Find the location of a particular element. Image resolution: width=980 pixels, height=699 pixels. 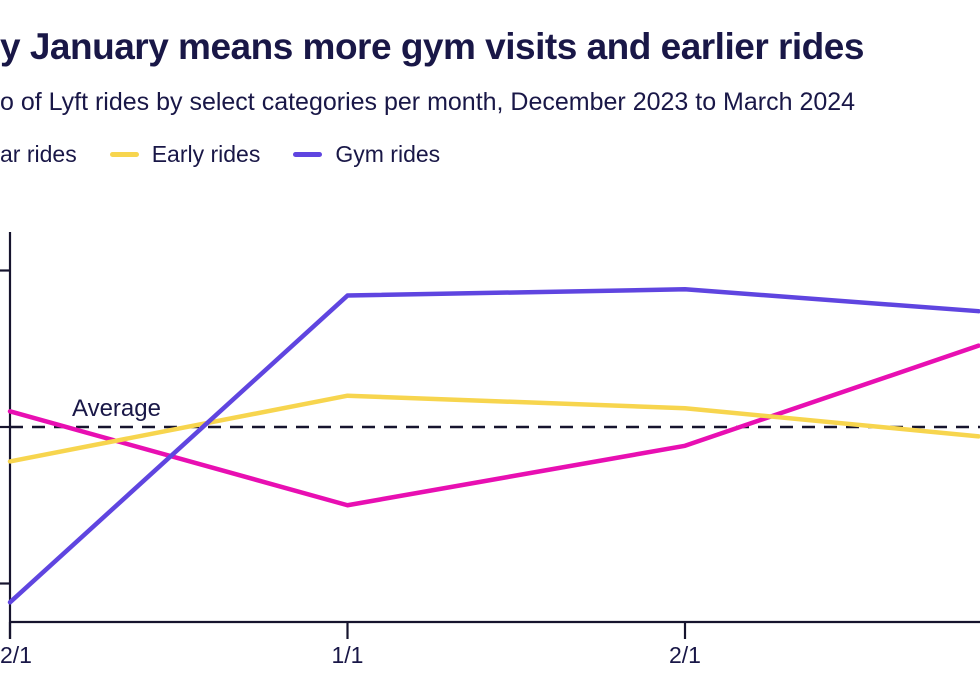

legend-label: Early rides is located at coordinates (206, 154).